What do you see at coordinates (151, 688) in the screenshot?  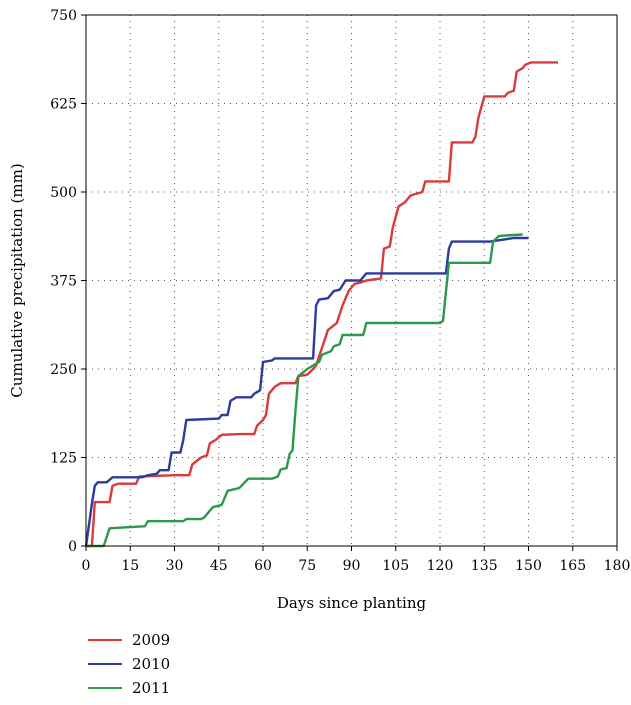 I see `legend-label-2011: 2011` at bounding box center [151, 688].